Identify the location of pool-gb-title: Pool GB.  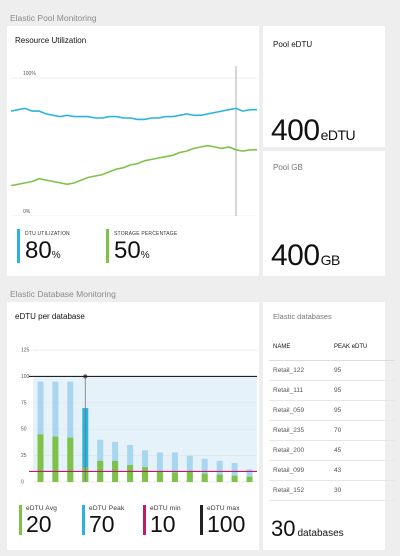
(288, 167).